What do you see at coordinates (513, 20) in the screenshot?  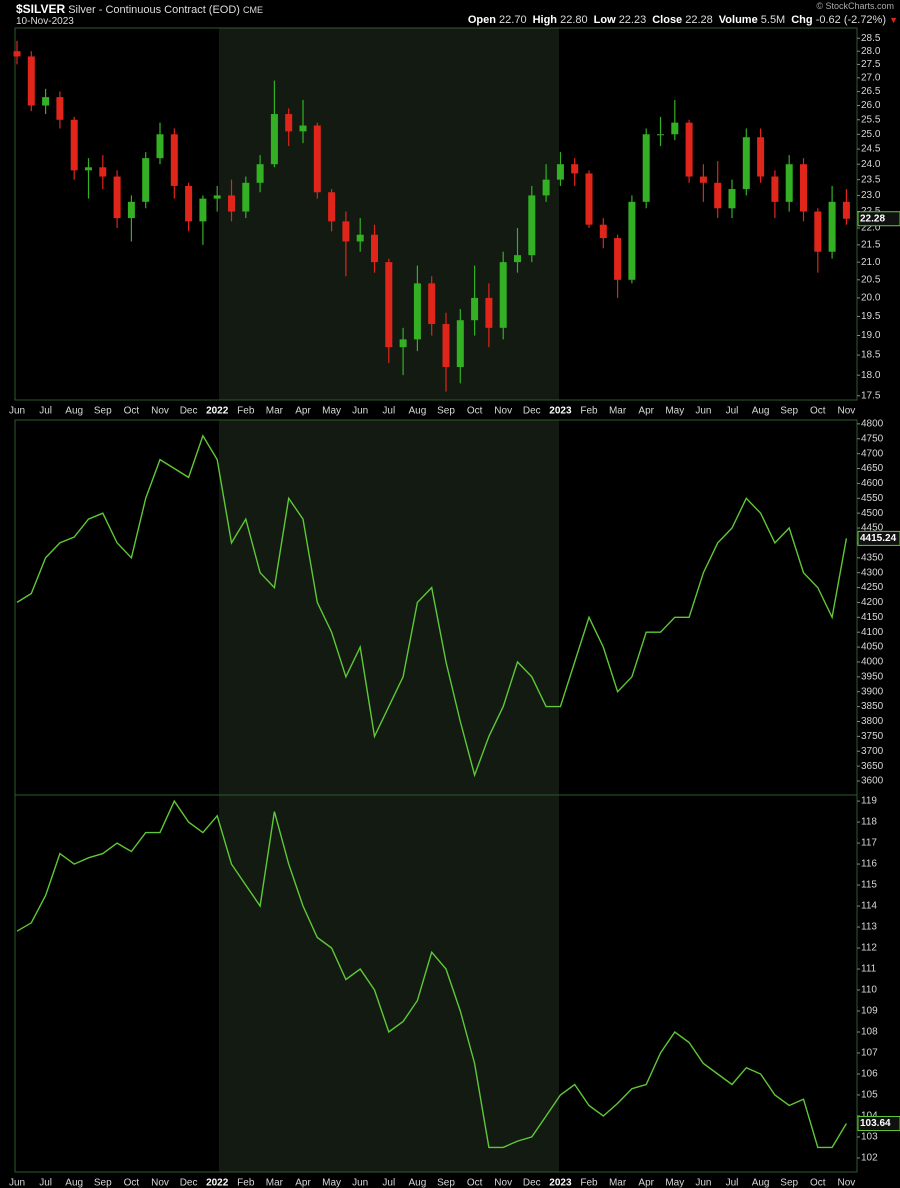 I see `quote-value: 22.70` at bounding box center [513, 20].